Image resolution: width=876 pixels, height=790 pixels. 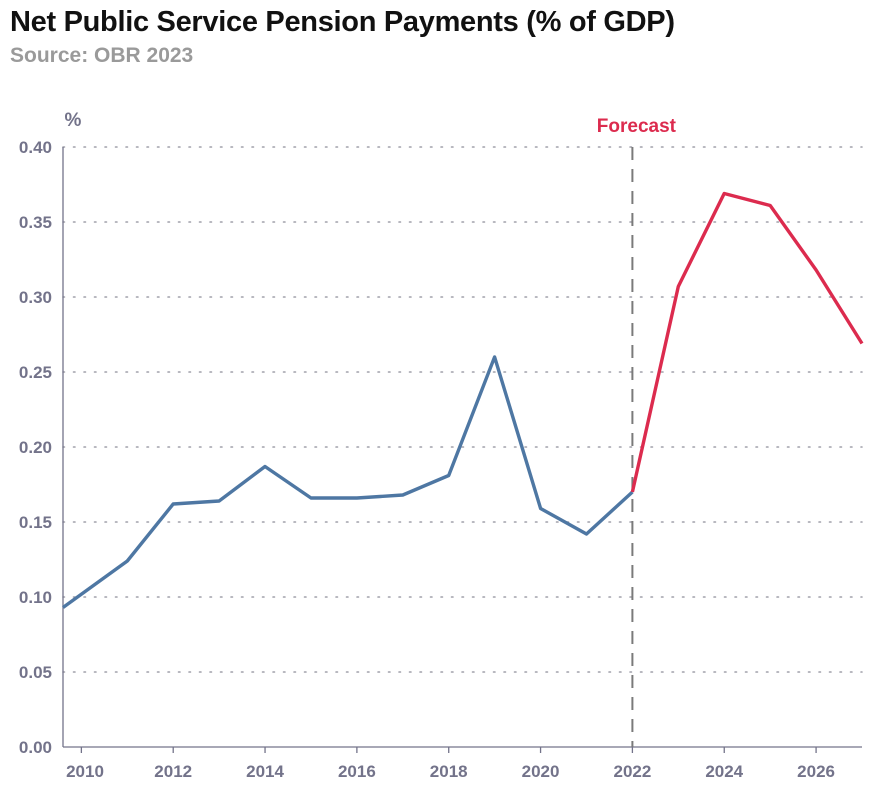 What do you see at coordinates (85, 771) in the screenshot?
I see `x-tick-label-2010: 2010` at bounding box center [85, 771].